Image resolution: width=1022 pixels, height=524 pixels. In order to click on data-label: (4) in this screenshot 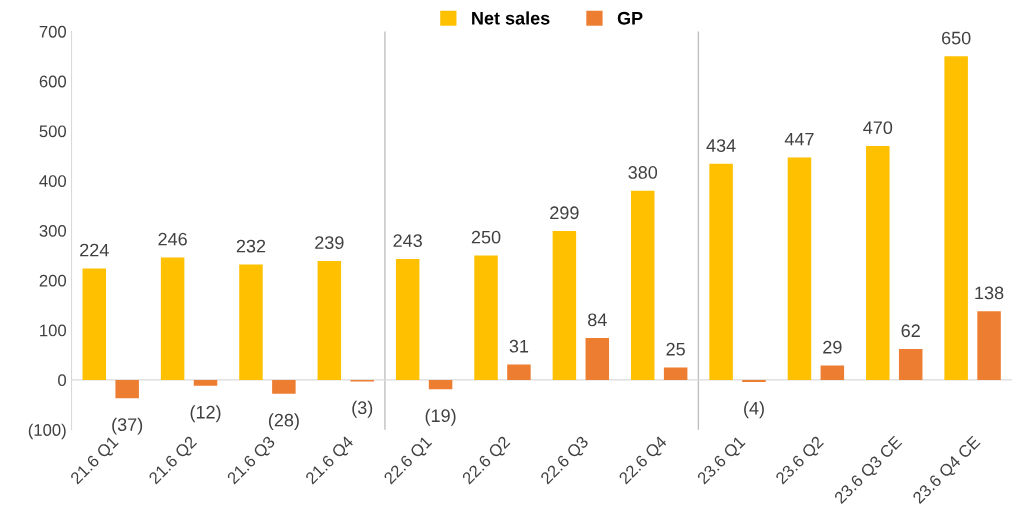, I will do `click(754, 410)`.